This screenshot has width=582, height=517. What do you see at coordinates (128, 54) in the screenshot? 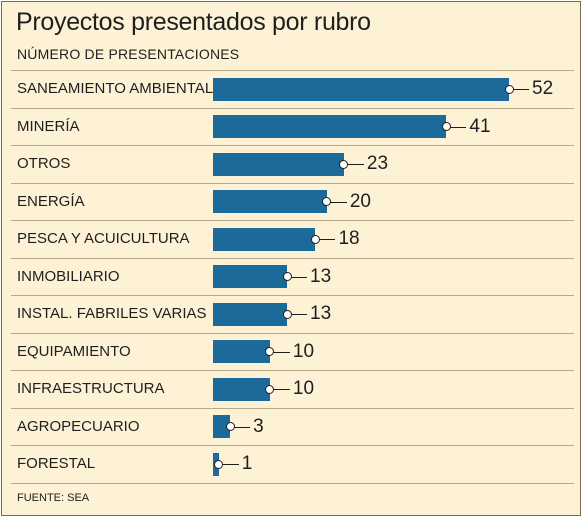
I see `chart-subtitle: NÚMERO DE PRESENTACIONES` at bounding box center [128, 54].